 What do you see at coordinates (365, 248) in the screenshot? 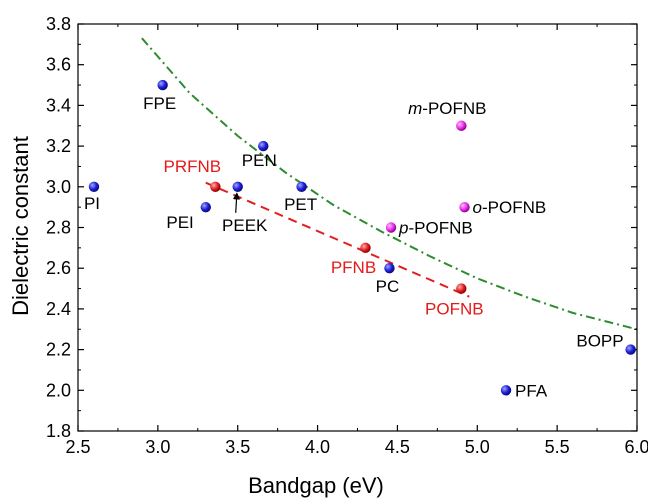
I see `data-point-pfnb` at bounding box center [365, 248].